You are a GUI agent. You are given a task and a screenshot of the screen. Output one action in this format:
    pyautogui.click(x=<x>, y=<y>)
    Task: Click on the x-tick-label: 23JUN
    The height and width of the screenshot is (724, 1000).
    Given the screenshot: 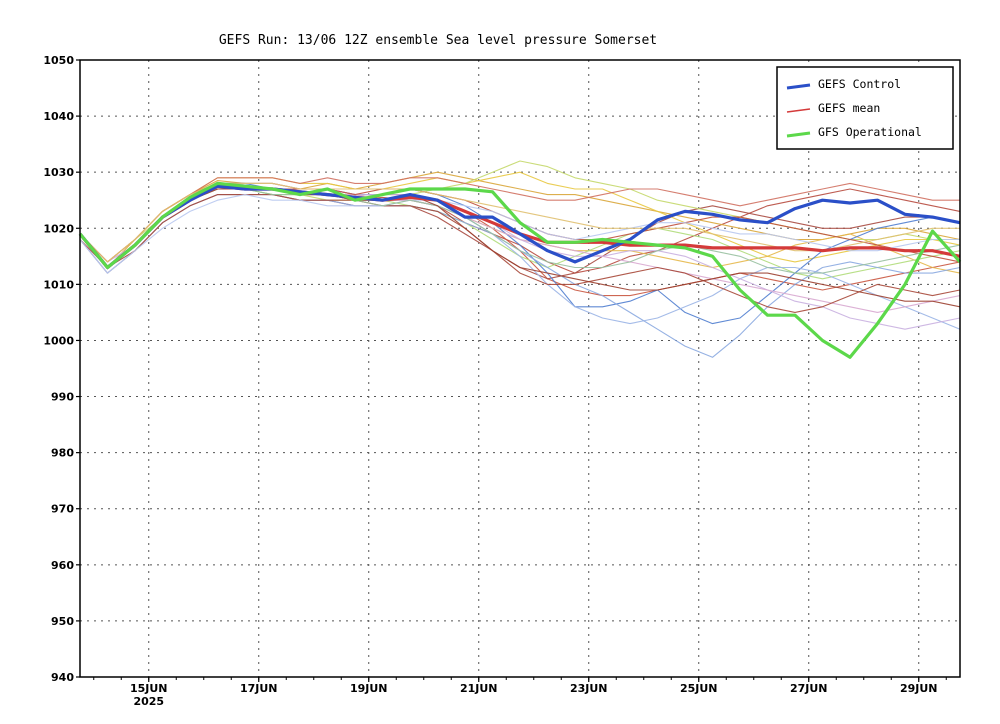 What is the action you would take?
    pyautogui.click(x=589, y=688)
    